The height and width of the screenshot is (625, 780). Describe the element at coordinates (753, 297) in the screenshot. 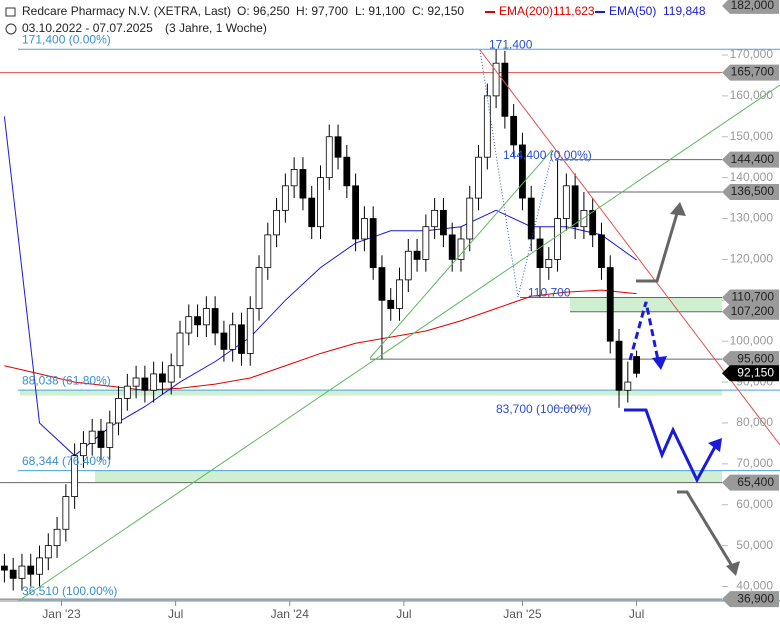

I see `level-label: 110,700` at that location.